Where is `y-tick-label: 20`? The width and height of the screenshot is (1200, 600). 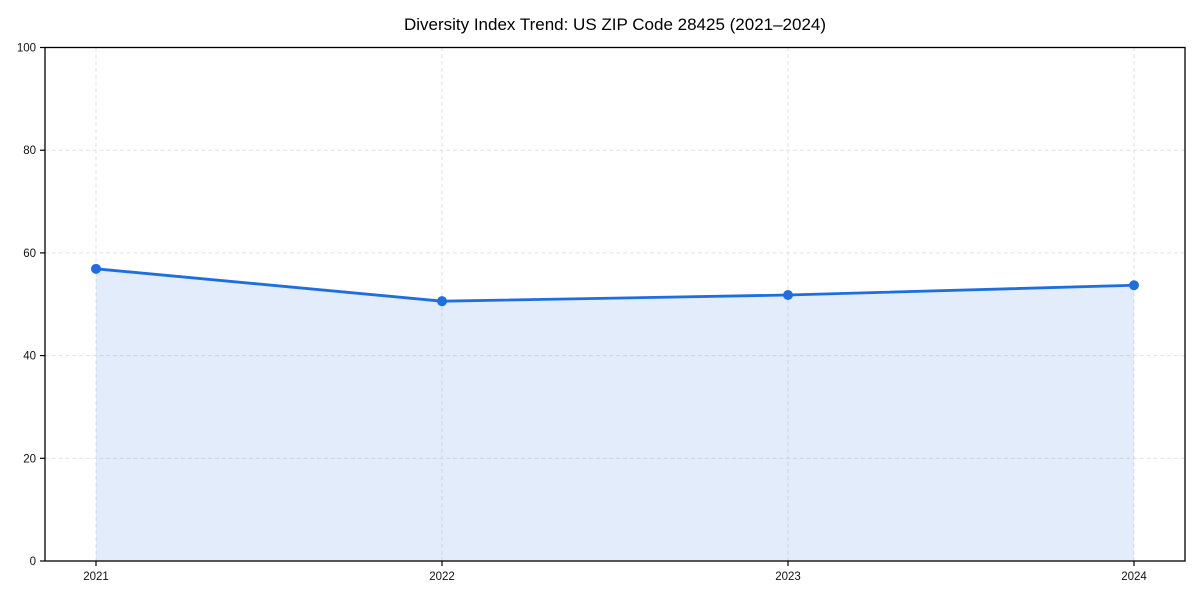
y-tick-label: 20 is located at coordinates (29, 459).